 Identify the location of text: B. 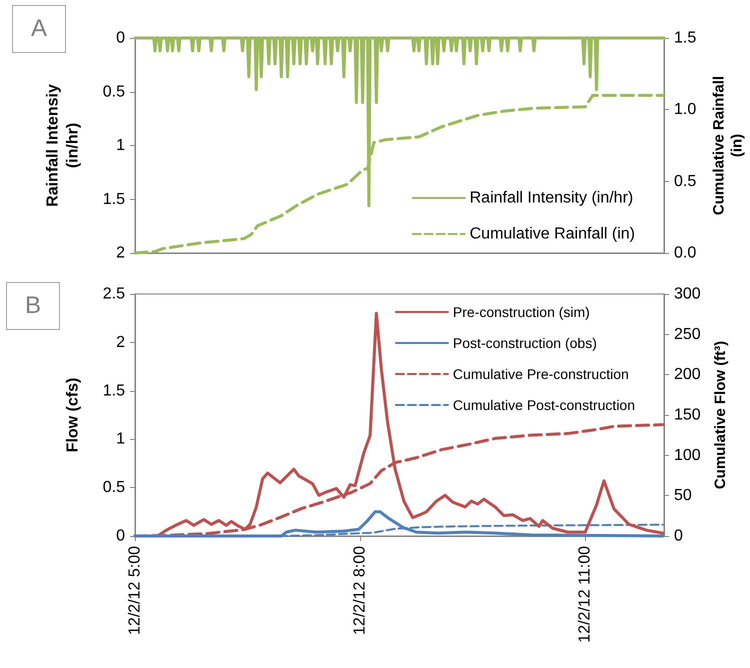
(33, 306).